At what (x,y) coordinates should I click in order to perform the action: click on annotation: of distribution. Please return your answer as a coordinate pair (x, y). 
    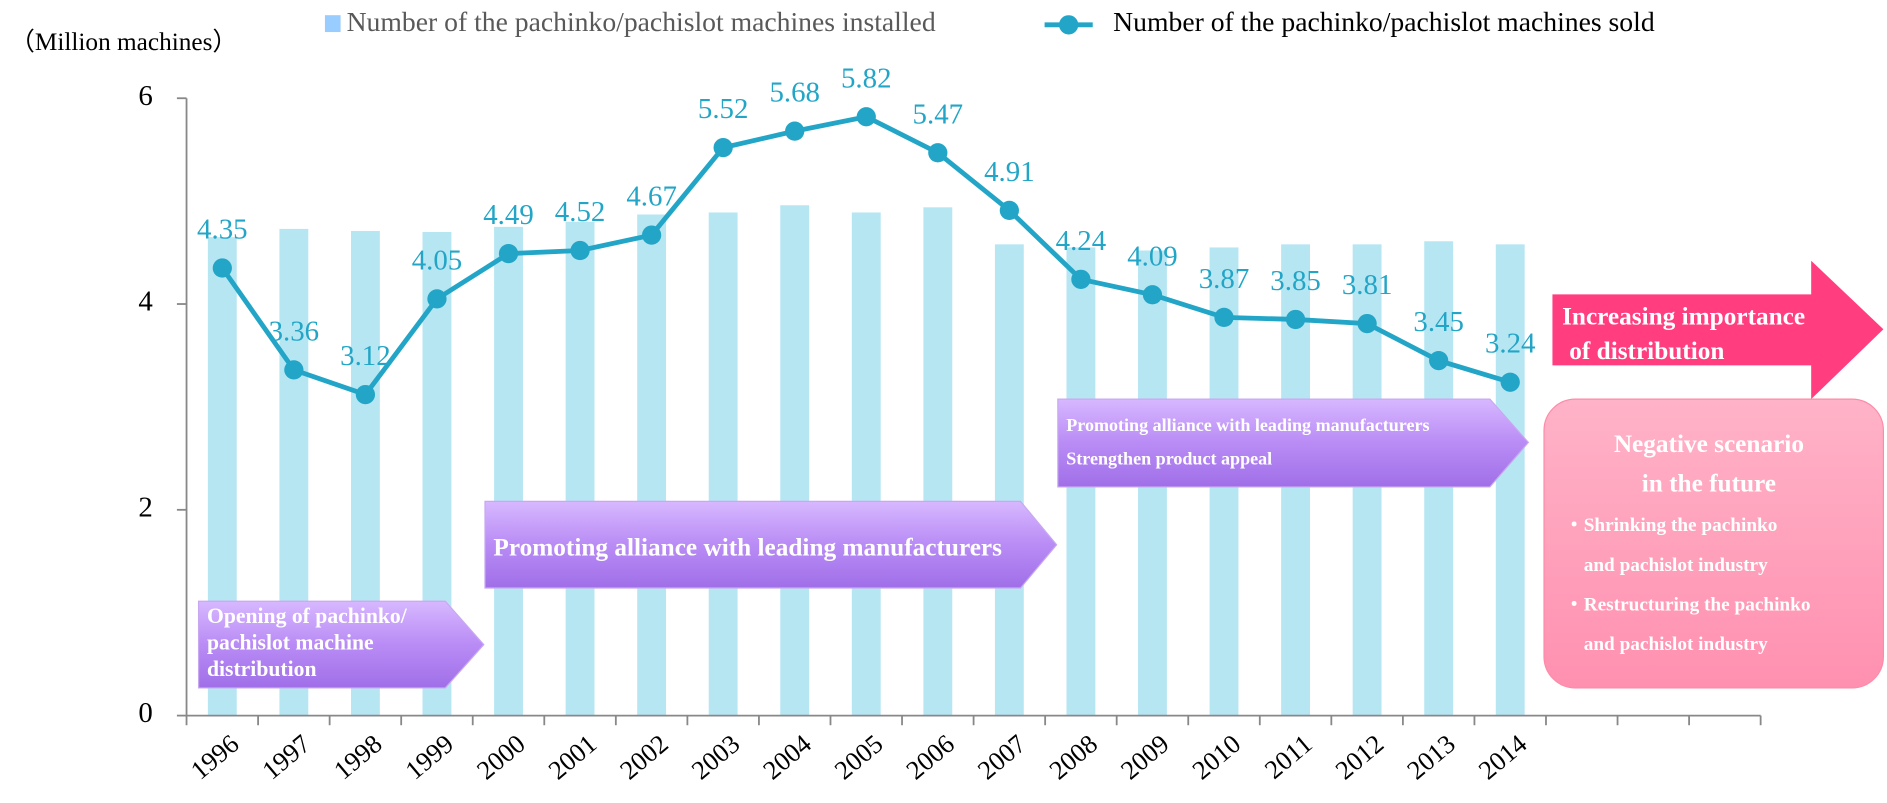
    Looking at the image, I should click on (1646, 351).